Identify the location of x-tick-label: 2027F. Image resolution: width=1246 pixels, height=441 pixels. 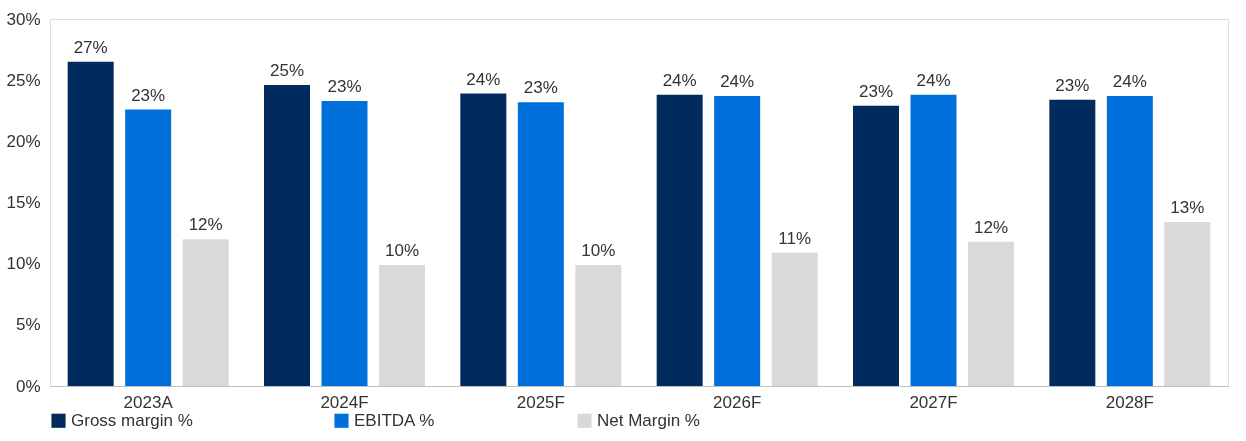
(933, 402).